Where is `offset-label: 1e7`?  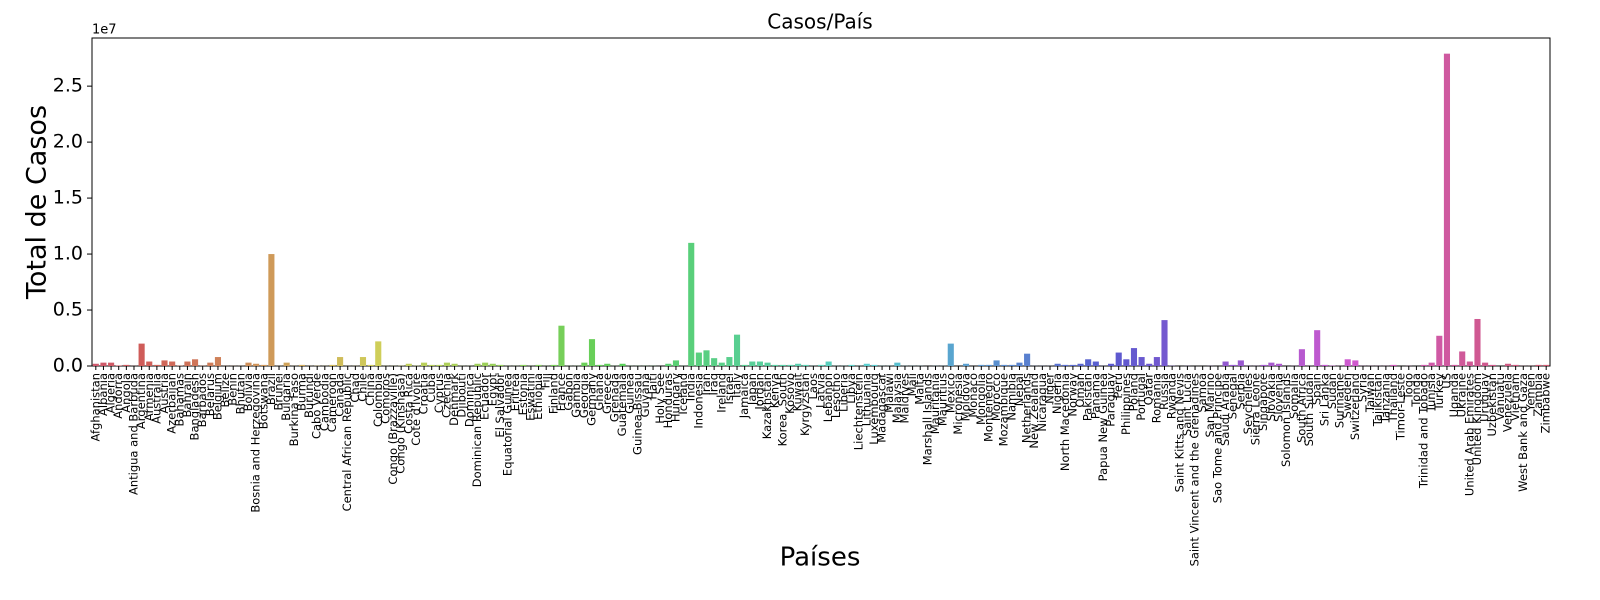
offset-label: 1e7 is located at coordinates (104, 30).